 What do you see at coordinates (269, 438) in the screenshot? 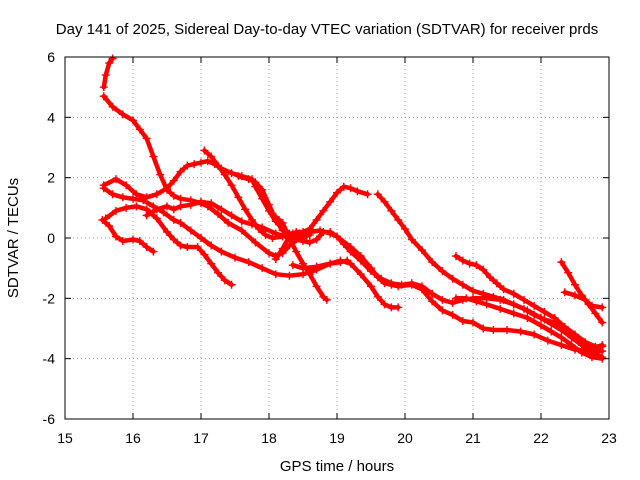
I see `x-tick-label: 18` at bounding box center [269, 438].